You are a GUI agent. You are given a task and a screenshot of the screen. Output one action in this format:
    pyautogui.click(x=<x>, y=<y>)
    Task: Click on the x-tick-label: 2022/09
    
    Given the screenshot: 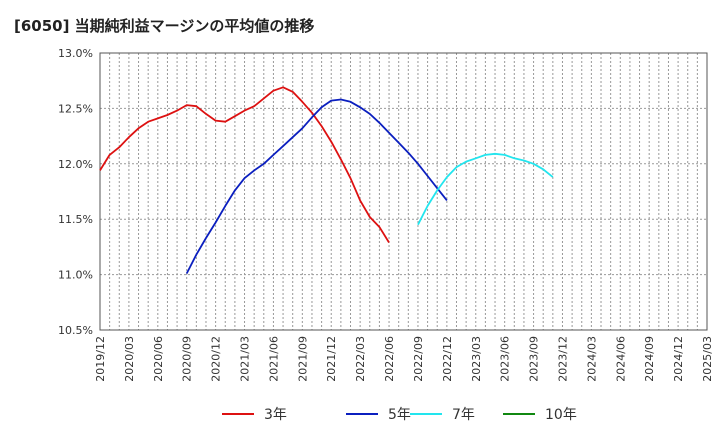 What is the action you would take?
    pyautogui.click(x=418, y=359)
    